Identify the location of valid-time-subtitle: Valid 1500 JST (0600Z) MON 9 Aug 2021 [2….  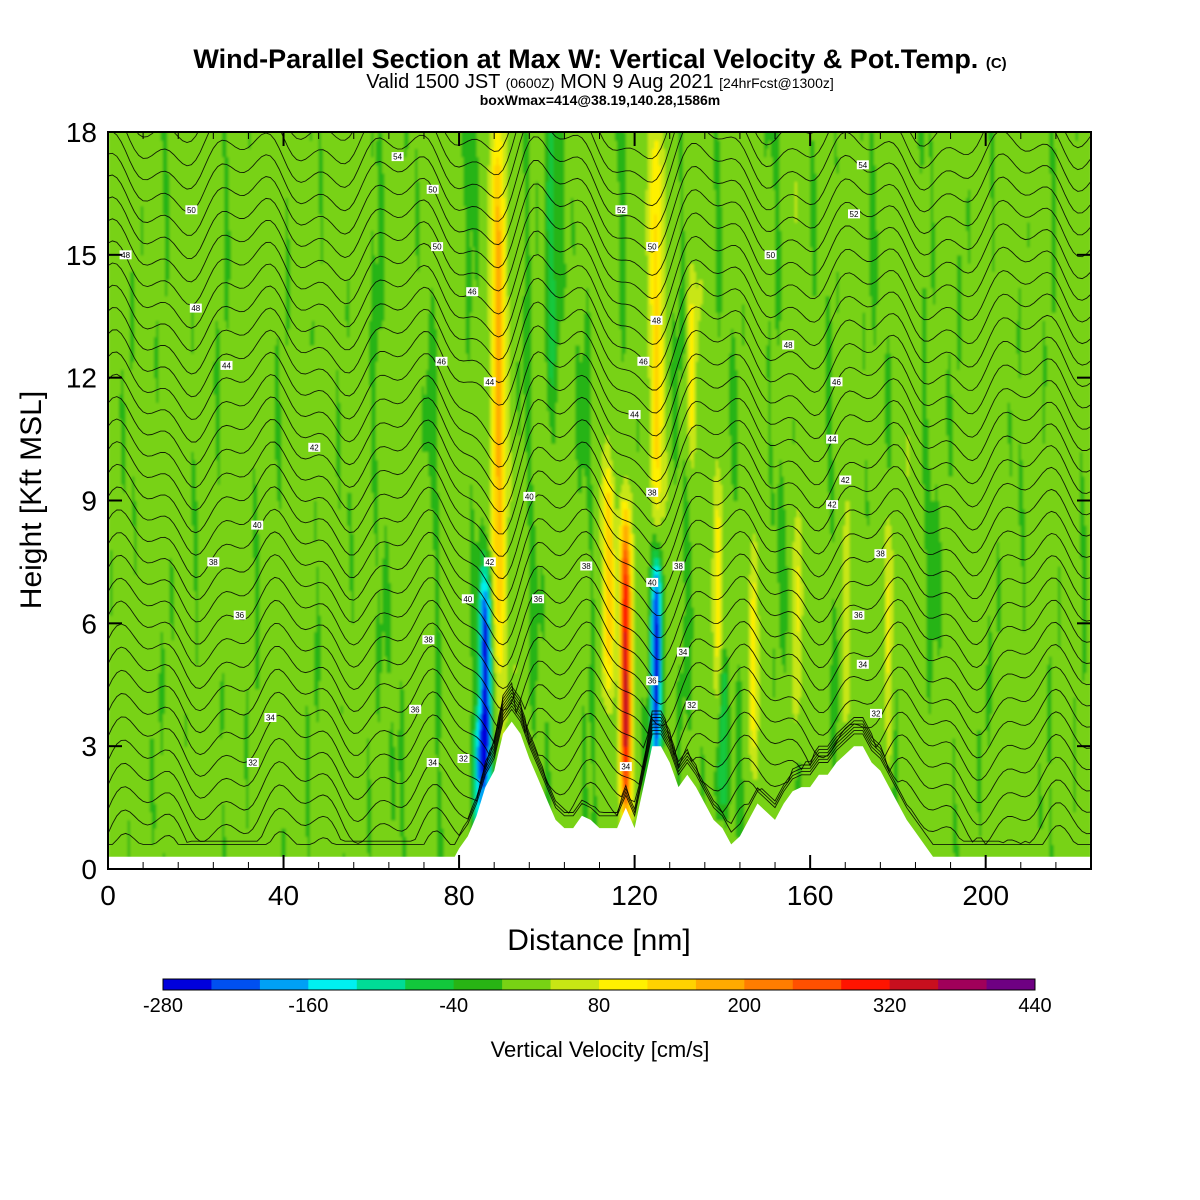
(600, 82).